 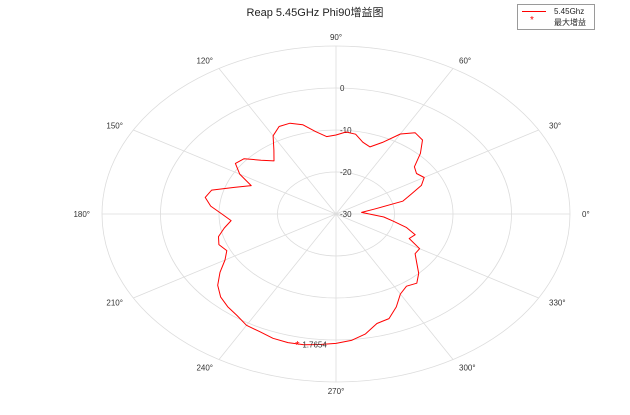 What do you see at coordinates (342, 88) in the screenshot?
I see `radial-tick-label: 0` at bounding box center [342, 88].